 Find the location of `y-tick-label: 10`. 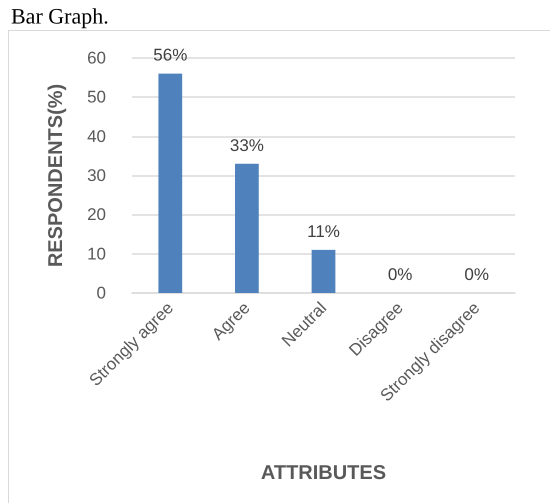

y-tick-label: 10 is located at coordinates (96, 254).